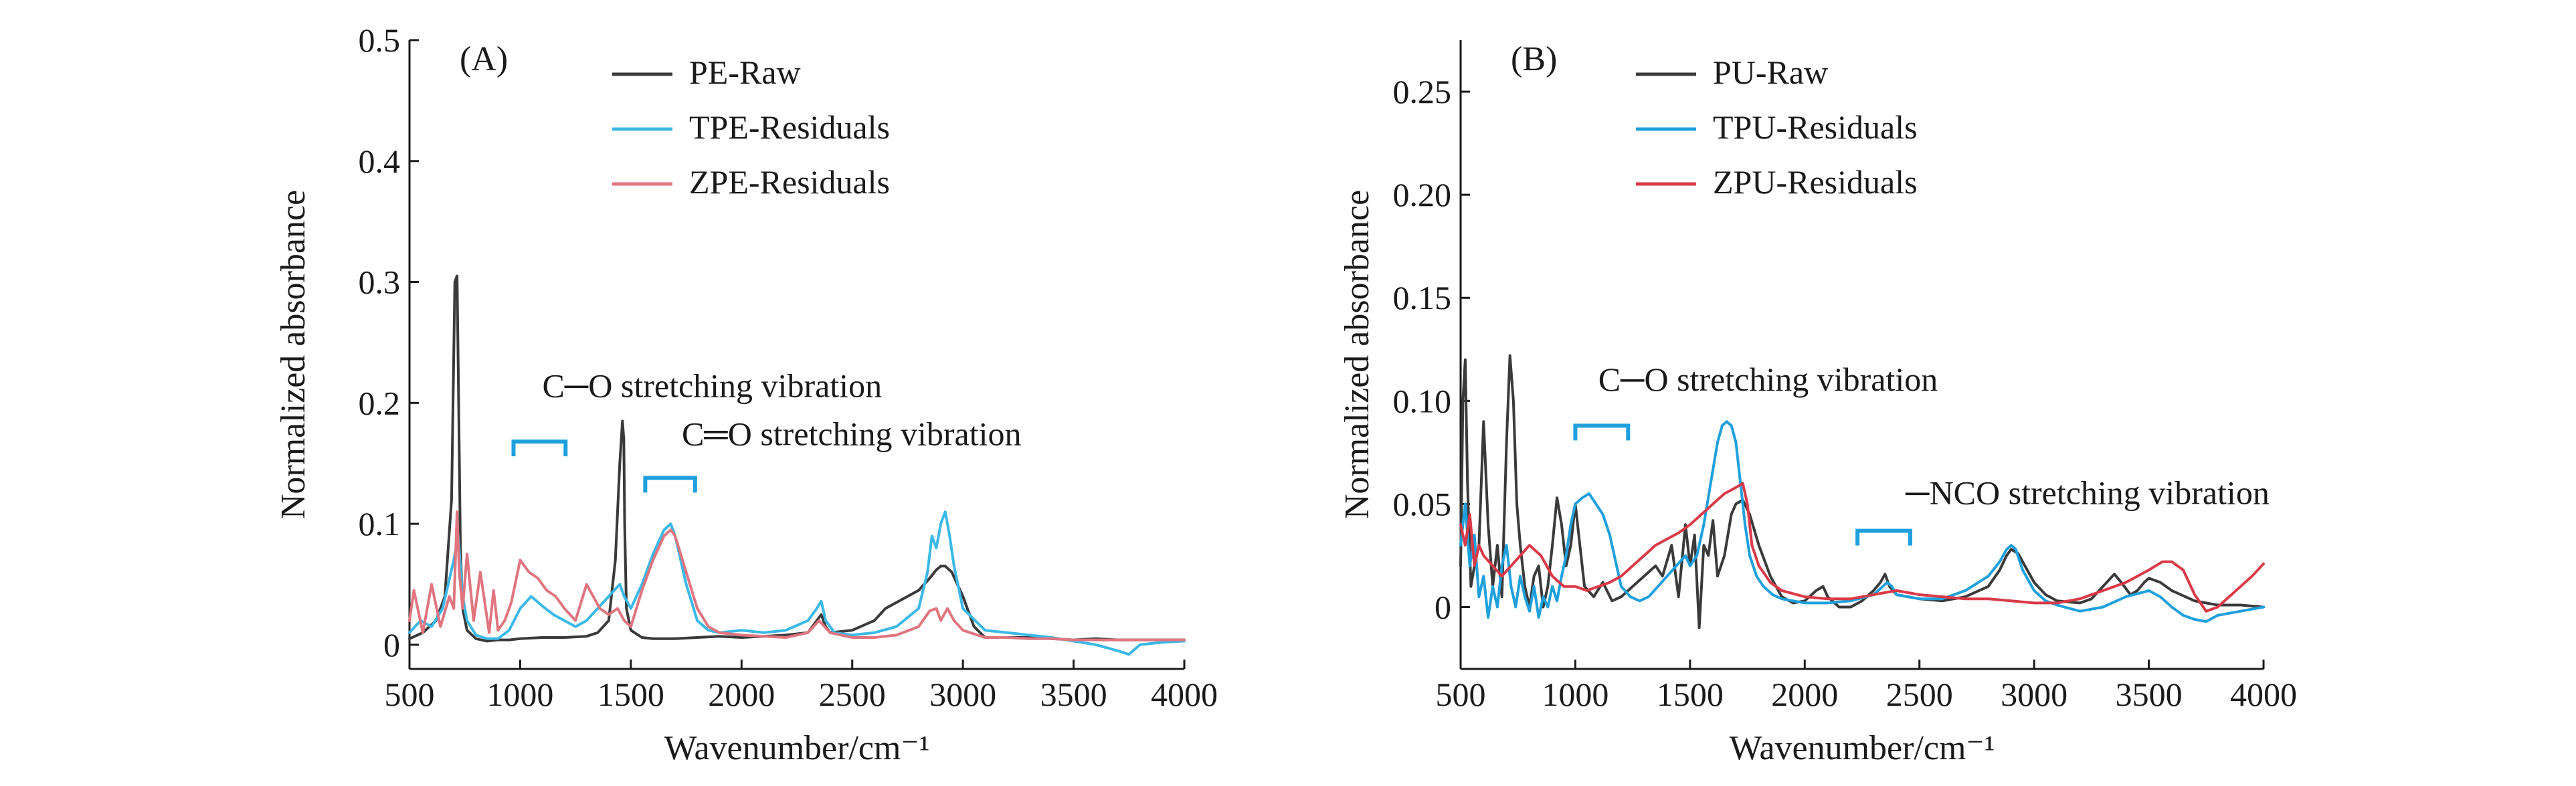 The image size is (2576, 786). I want to click on legend-label: TPE-Residuals, so click(789, 127).